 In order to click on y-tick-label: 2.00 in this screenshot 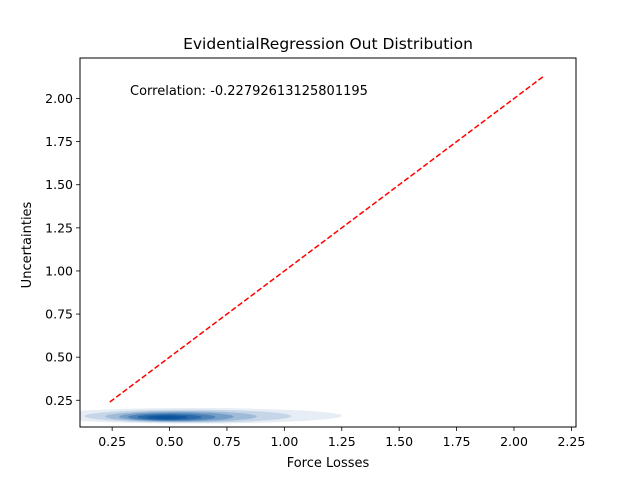, I will do `click(59, 98)`.